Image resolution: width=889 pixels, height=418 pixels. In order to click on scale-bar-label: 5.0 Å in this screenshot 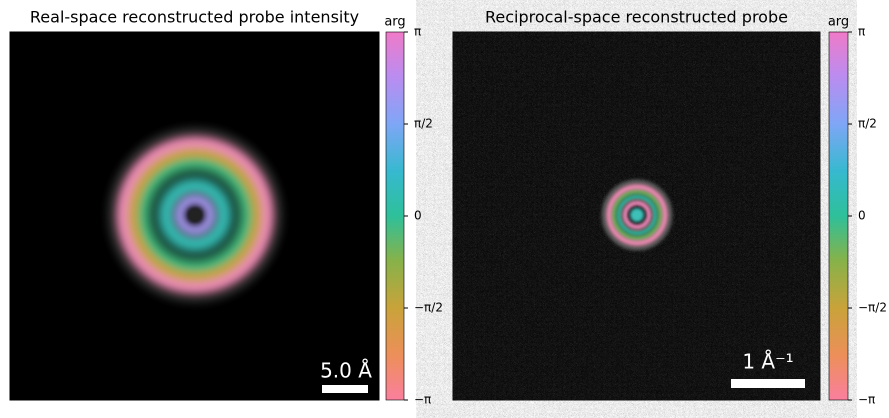, I will do `click(346, 371)`.